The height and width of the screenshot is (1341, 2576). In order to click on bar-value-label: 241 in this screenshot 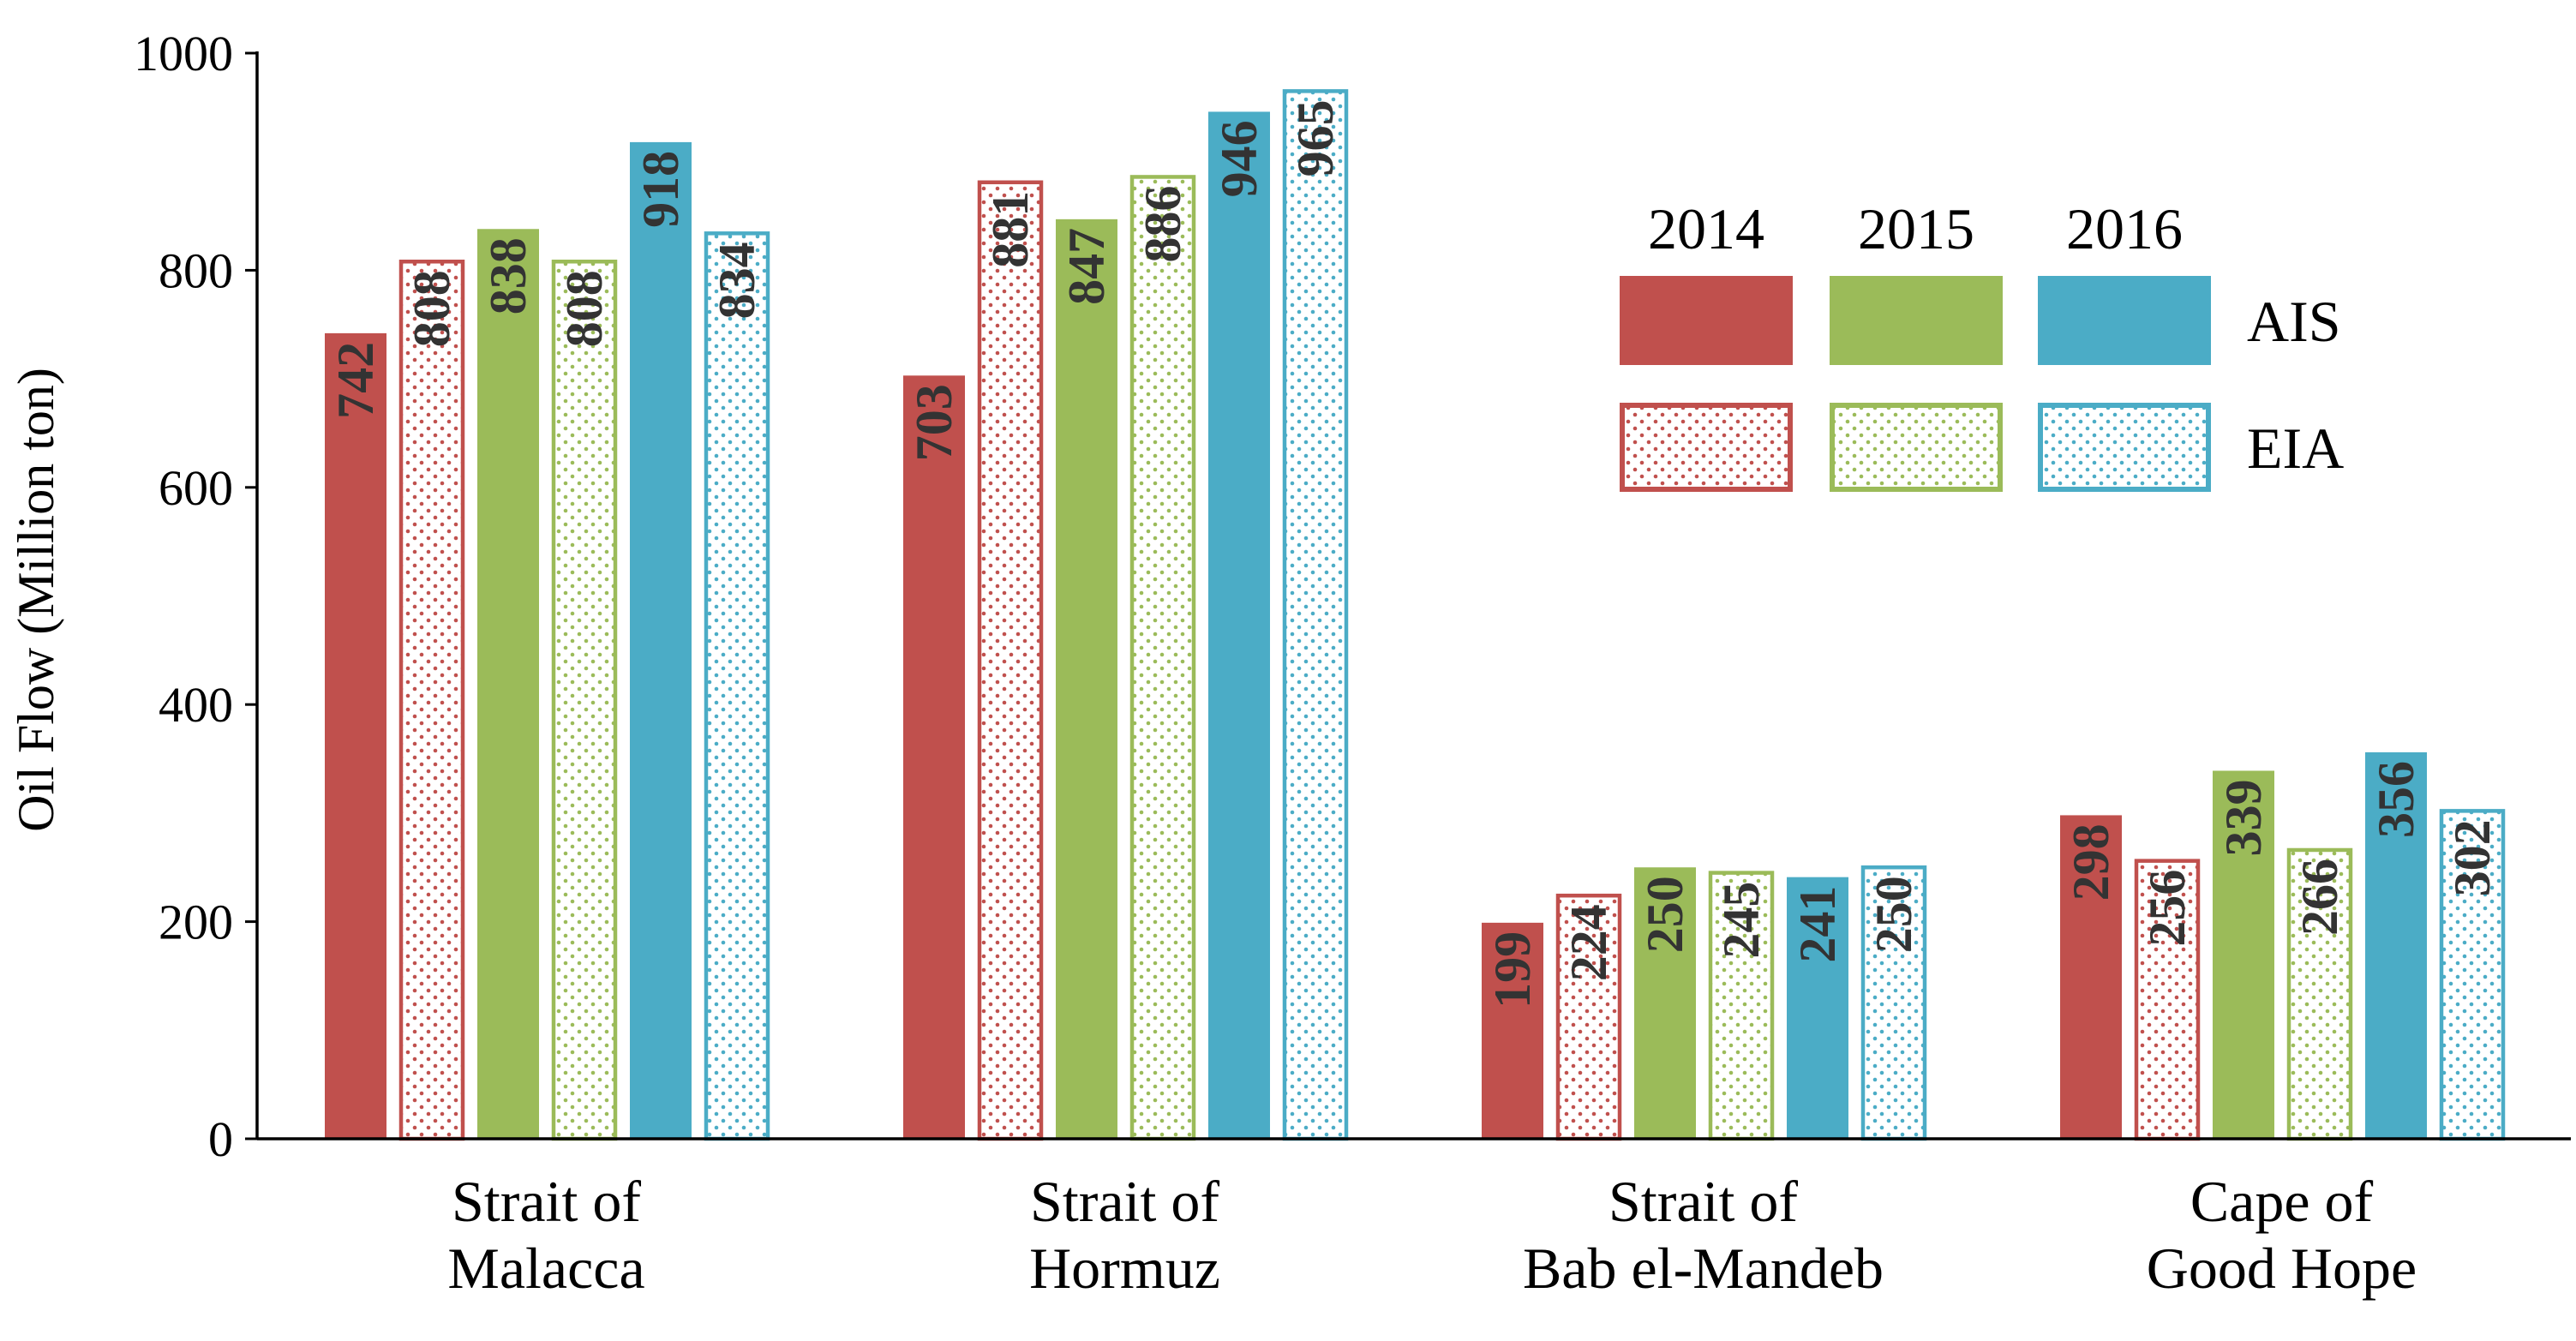, I will do `click(1817, 924)`.